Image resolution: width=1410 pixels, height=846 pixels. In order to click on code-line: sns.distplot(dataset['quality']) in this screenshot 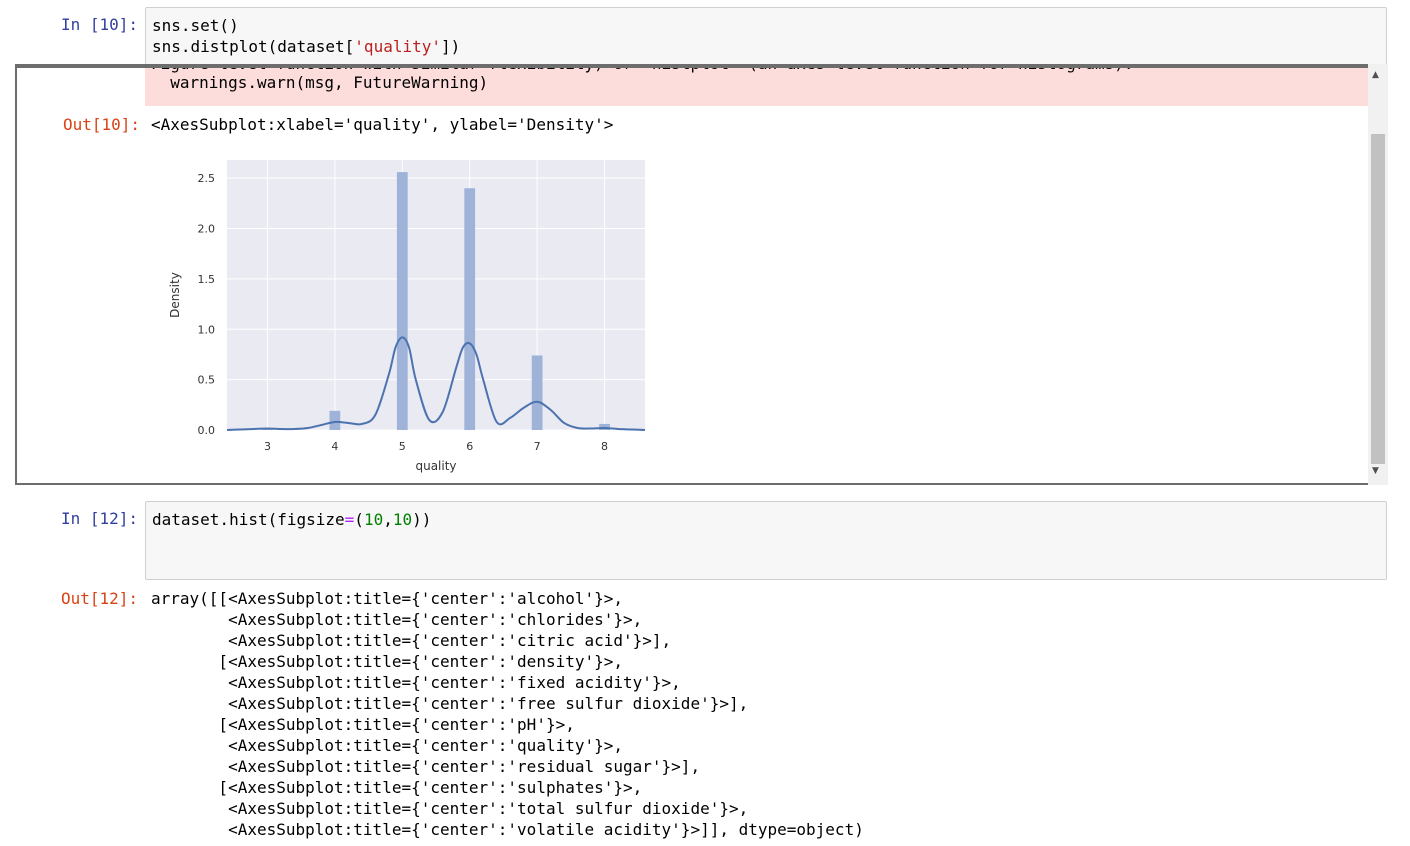, I will do `click(306, 46)`.